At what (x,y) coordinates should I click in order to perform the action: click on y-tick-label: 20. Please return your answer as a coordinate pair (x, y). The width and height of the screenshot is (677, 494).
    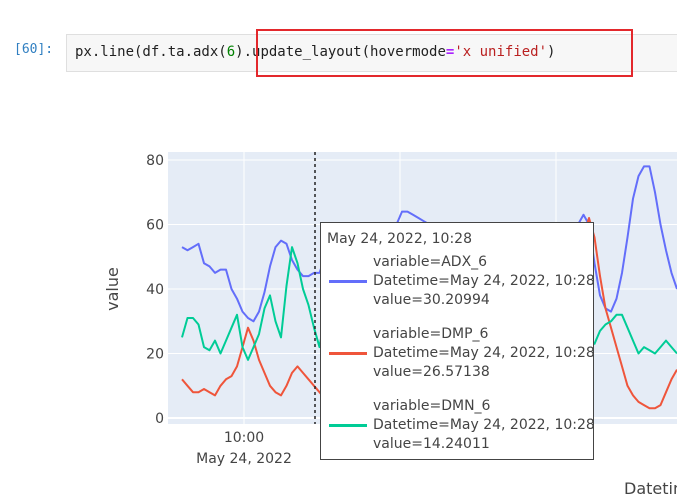
    Looking at the image, I should click on (155, 355).